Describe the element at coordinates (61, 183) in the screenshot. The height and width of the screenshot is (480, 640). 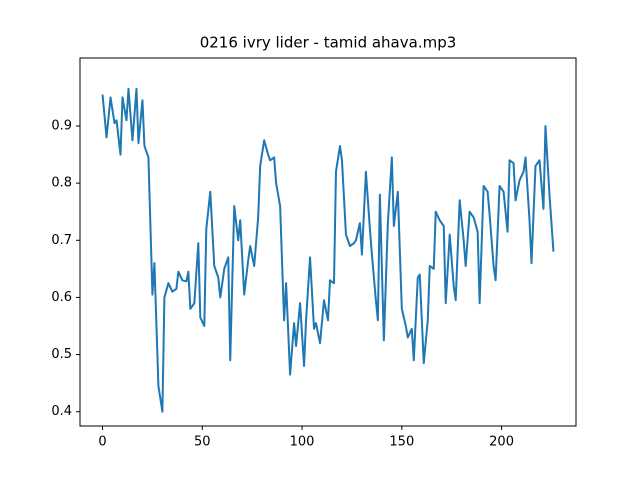
I see `y-tick-label: 0.8` at that location.